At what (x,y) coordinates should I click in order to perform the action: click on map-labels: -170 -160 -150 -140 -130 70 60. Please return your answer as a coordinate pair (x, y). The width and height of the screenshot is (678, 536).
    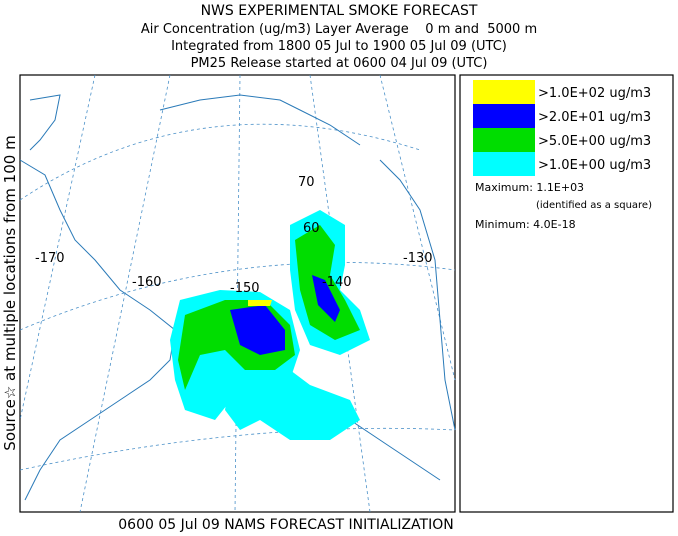
    Looking at the image, I should click on (234, 235).